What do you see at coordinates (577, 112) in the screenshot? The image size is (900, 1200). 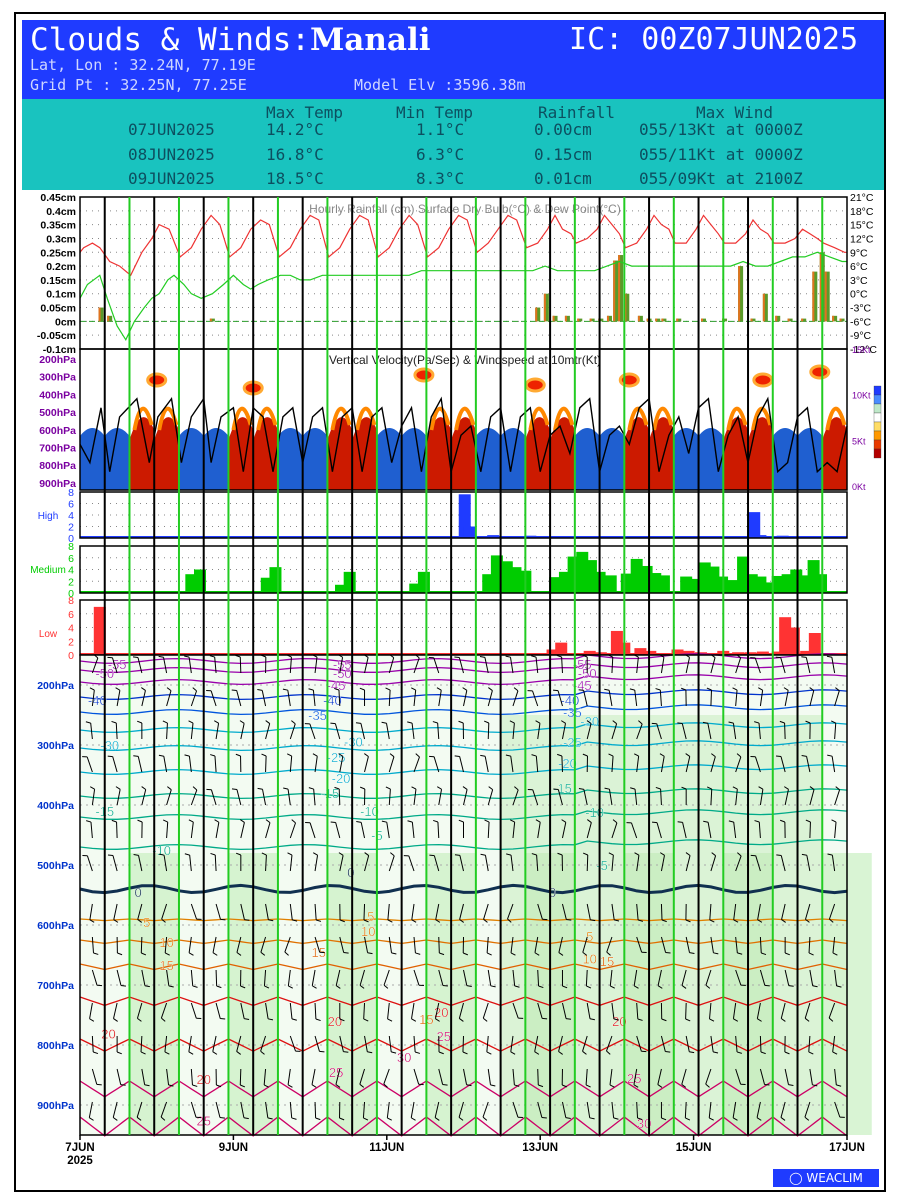 I see `col-header-rainfall: Rainfall` at bounding box center [577, 112].